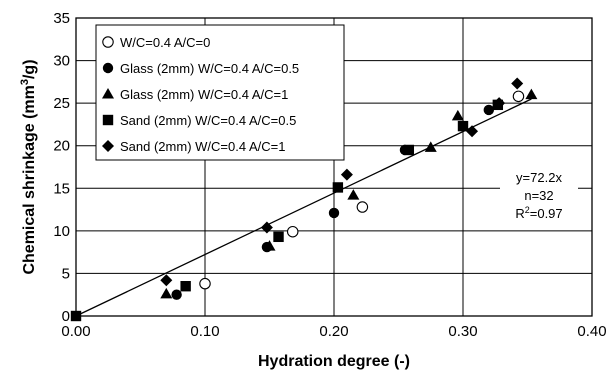  I want to click on legend-label: Sand (2mm) W/C=0.4 A/C=1, so click(202, 146).